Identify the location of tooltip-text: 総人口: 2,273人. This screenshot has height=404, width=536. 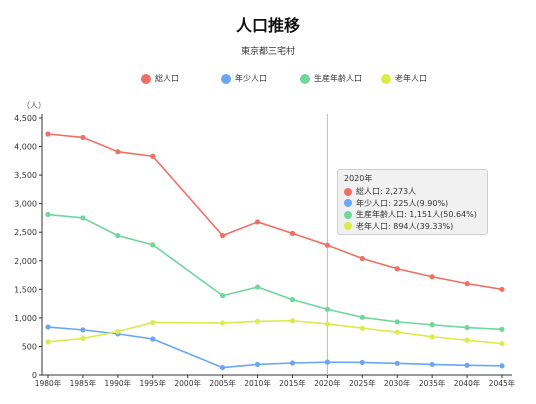
(386, 192).